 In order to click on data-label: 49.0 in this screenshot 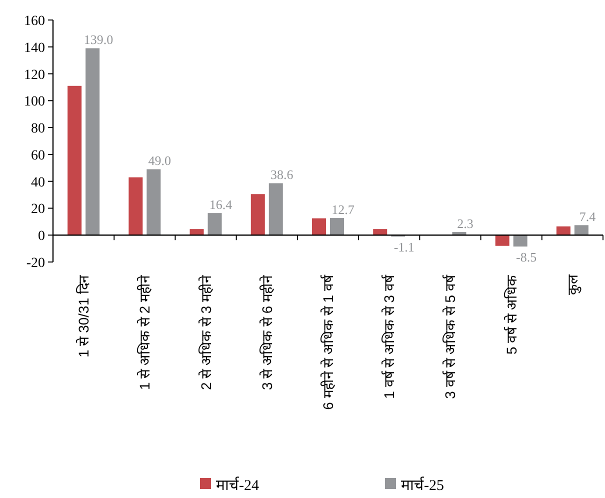, I will do `click(160, 160)`.